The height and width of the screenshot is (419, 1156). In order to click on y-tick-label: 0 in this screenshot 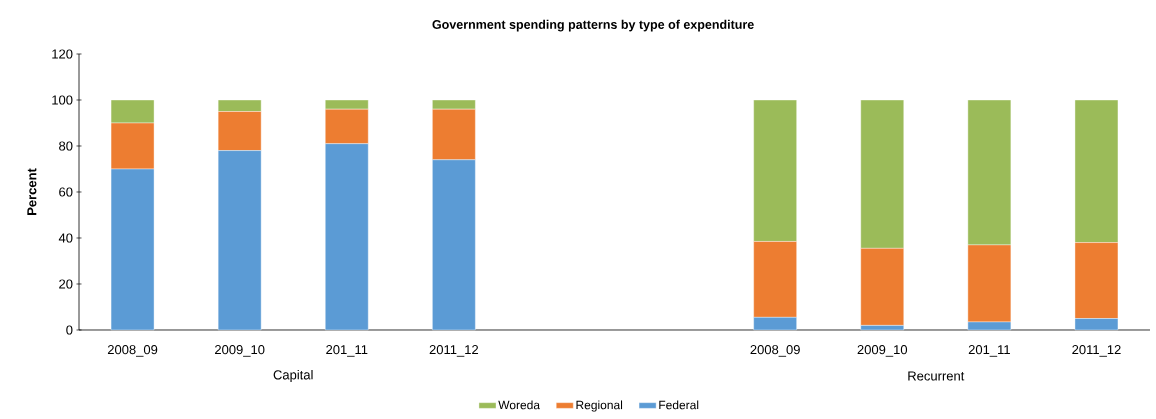, I will do `click(69, 330)`.